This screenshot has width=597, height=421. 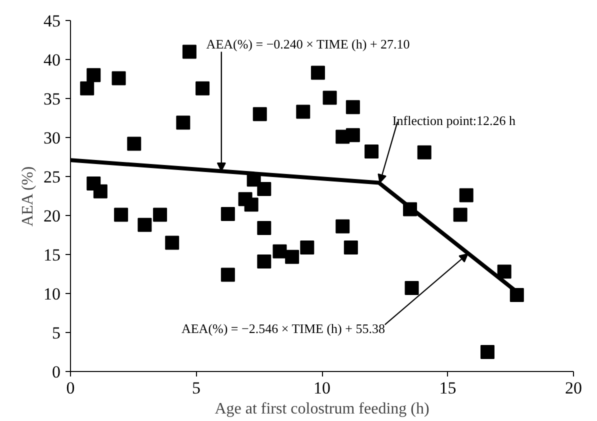 What do you see at coordinates (70, 388) in the screenshot?
I see `x-tick-label: 0` at bounding box center [70, 388].